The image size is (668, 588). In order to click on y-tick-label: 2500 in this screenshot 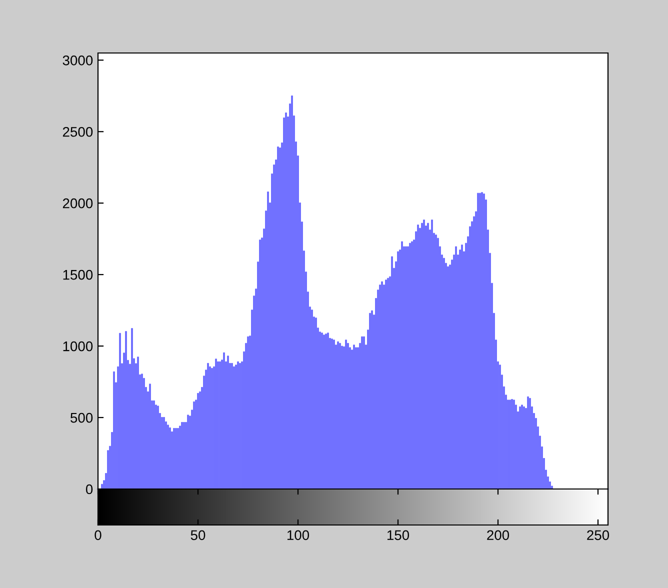, I will do `click(77, 131)`.